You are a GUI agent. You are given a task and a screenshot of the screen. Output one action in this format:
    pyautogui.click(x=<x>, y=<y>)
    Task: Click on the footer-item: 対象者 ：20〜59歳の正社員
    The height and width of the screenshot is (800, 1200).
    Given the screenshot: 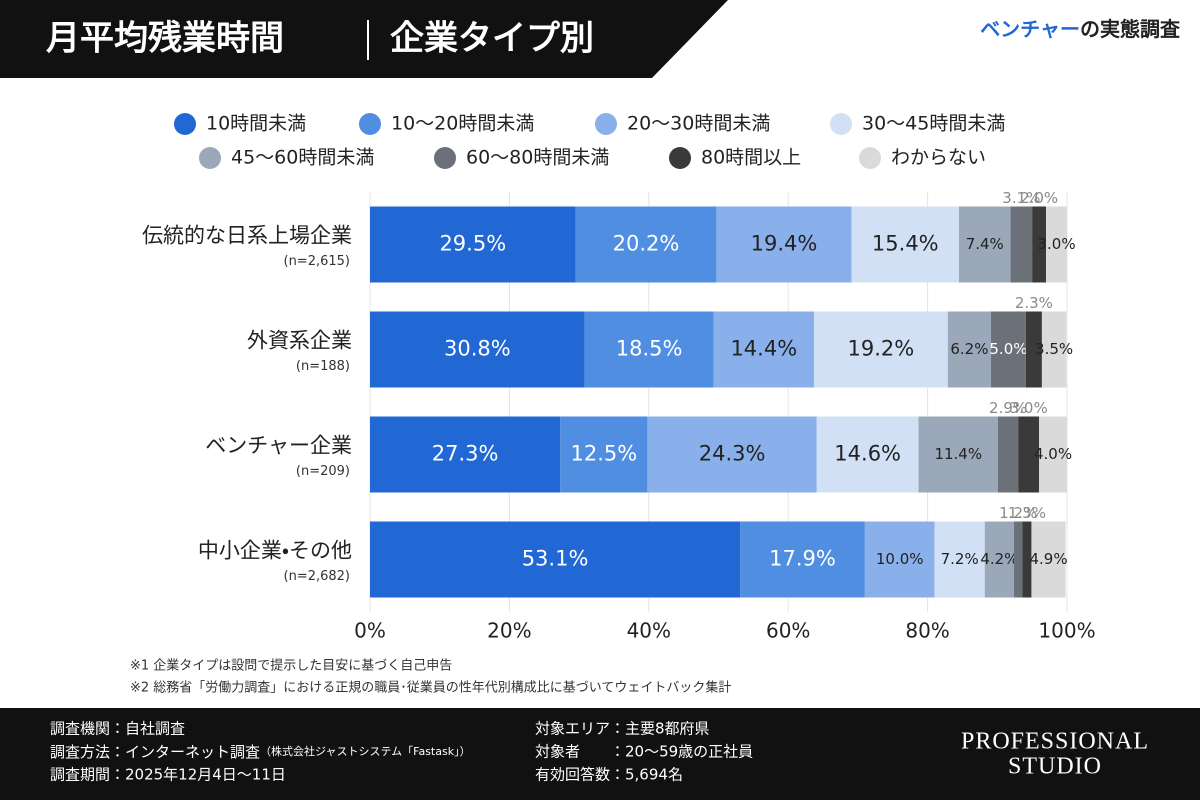 What is the action you would take?
    pyautogui.click(x=644, y=752)
    